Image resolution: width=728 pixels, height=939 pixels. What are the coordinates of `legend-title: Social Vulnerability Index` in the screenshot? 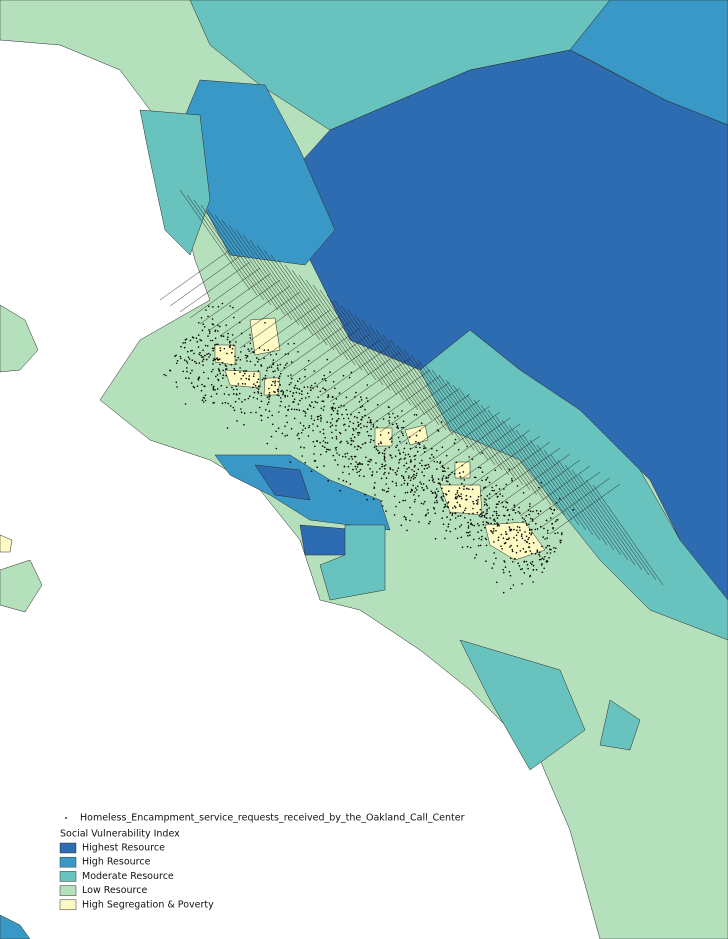 It's located at (120, 834).